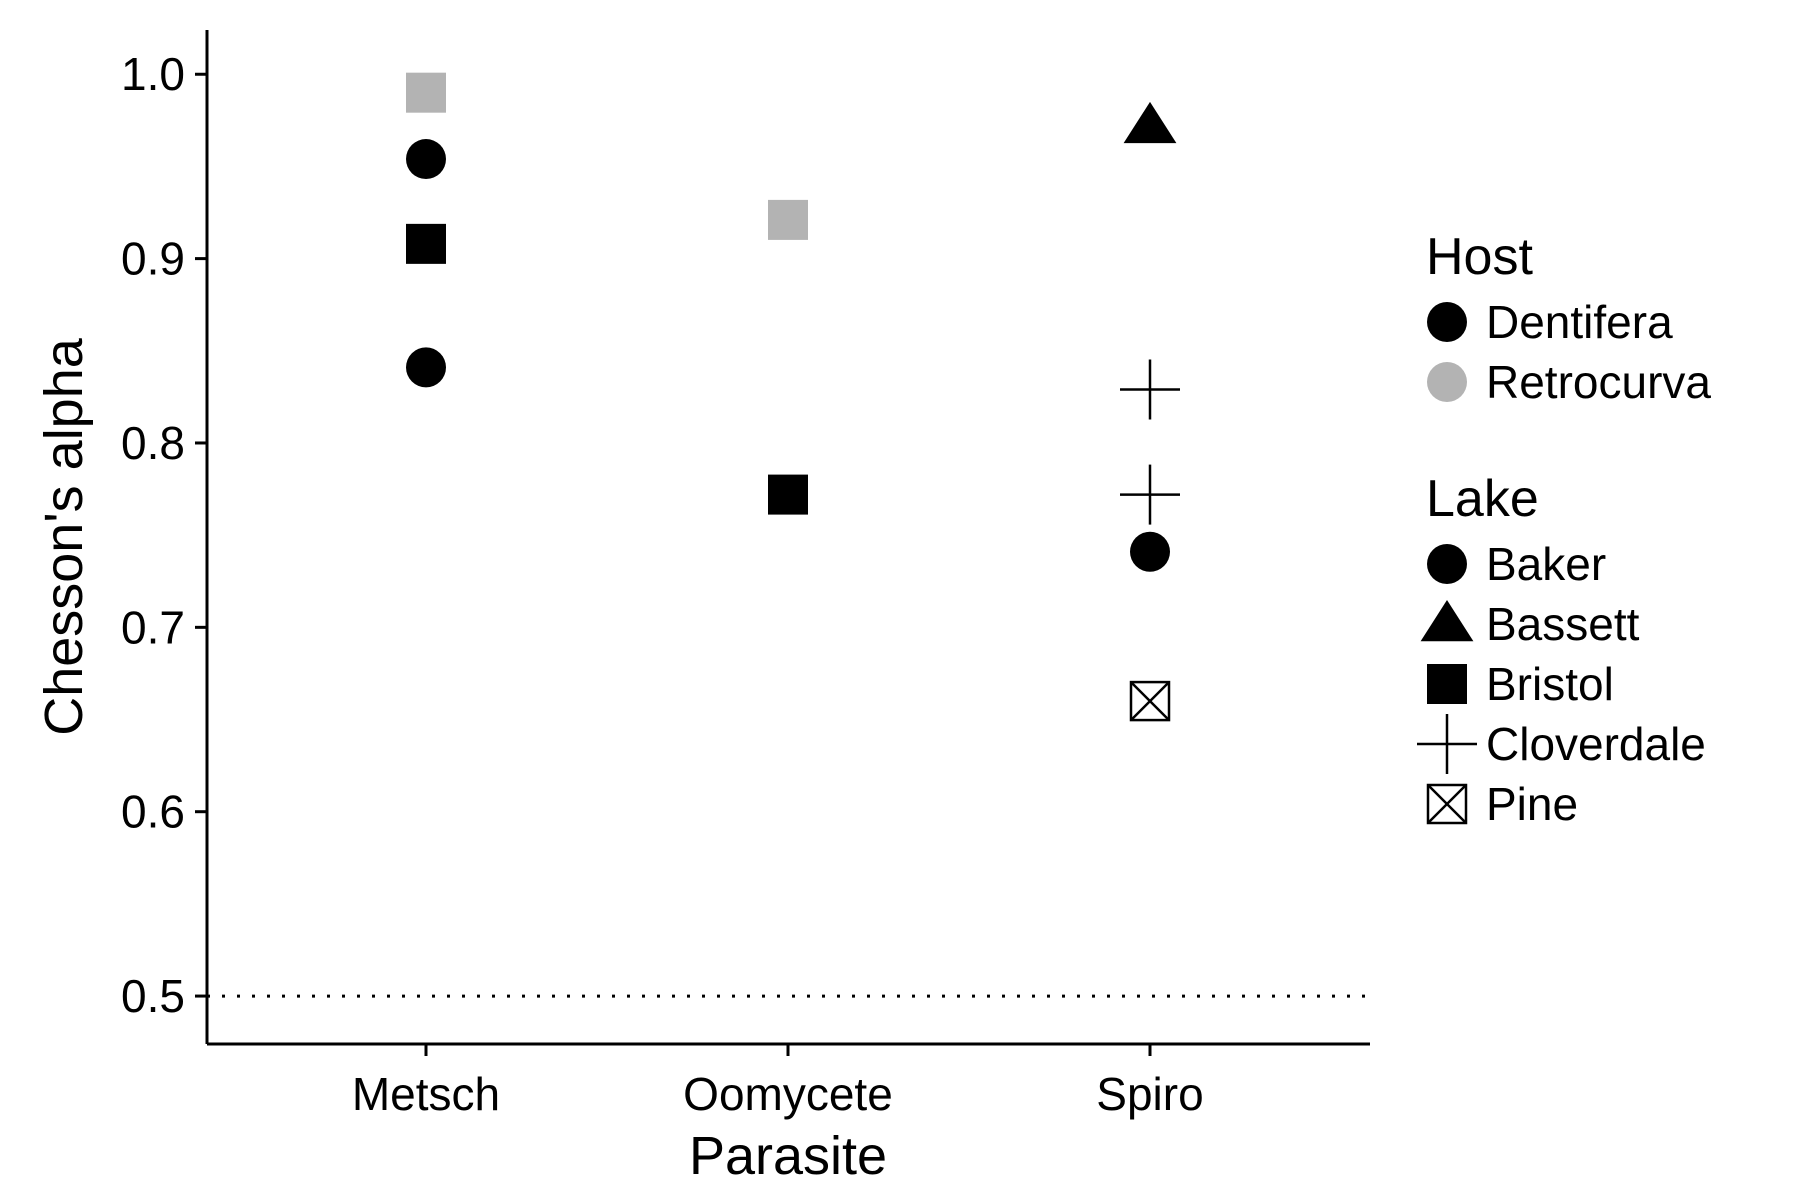  Describe the element at coordinates (153, 74) in the screenshot. I see `y-tick-label: 1.0` at that location.